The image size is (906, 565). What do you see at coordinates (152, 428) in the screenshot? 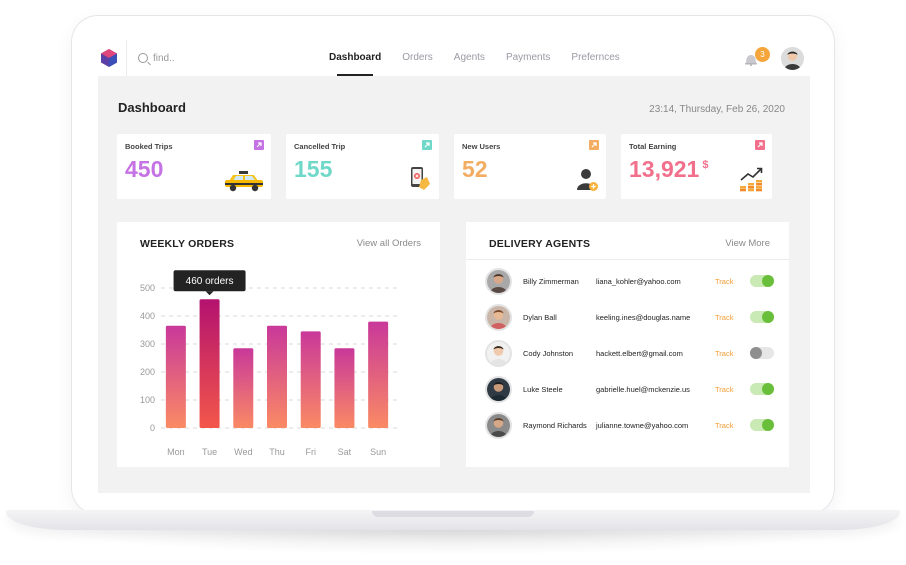
I see `y-tick-label: 0` at bounding box center [152, 428].